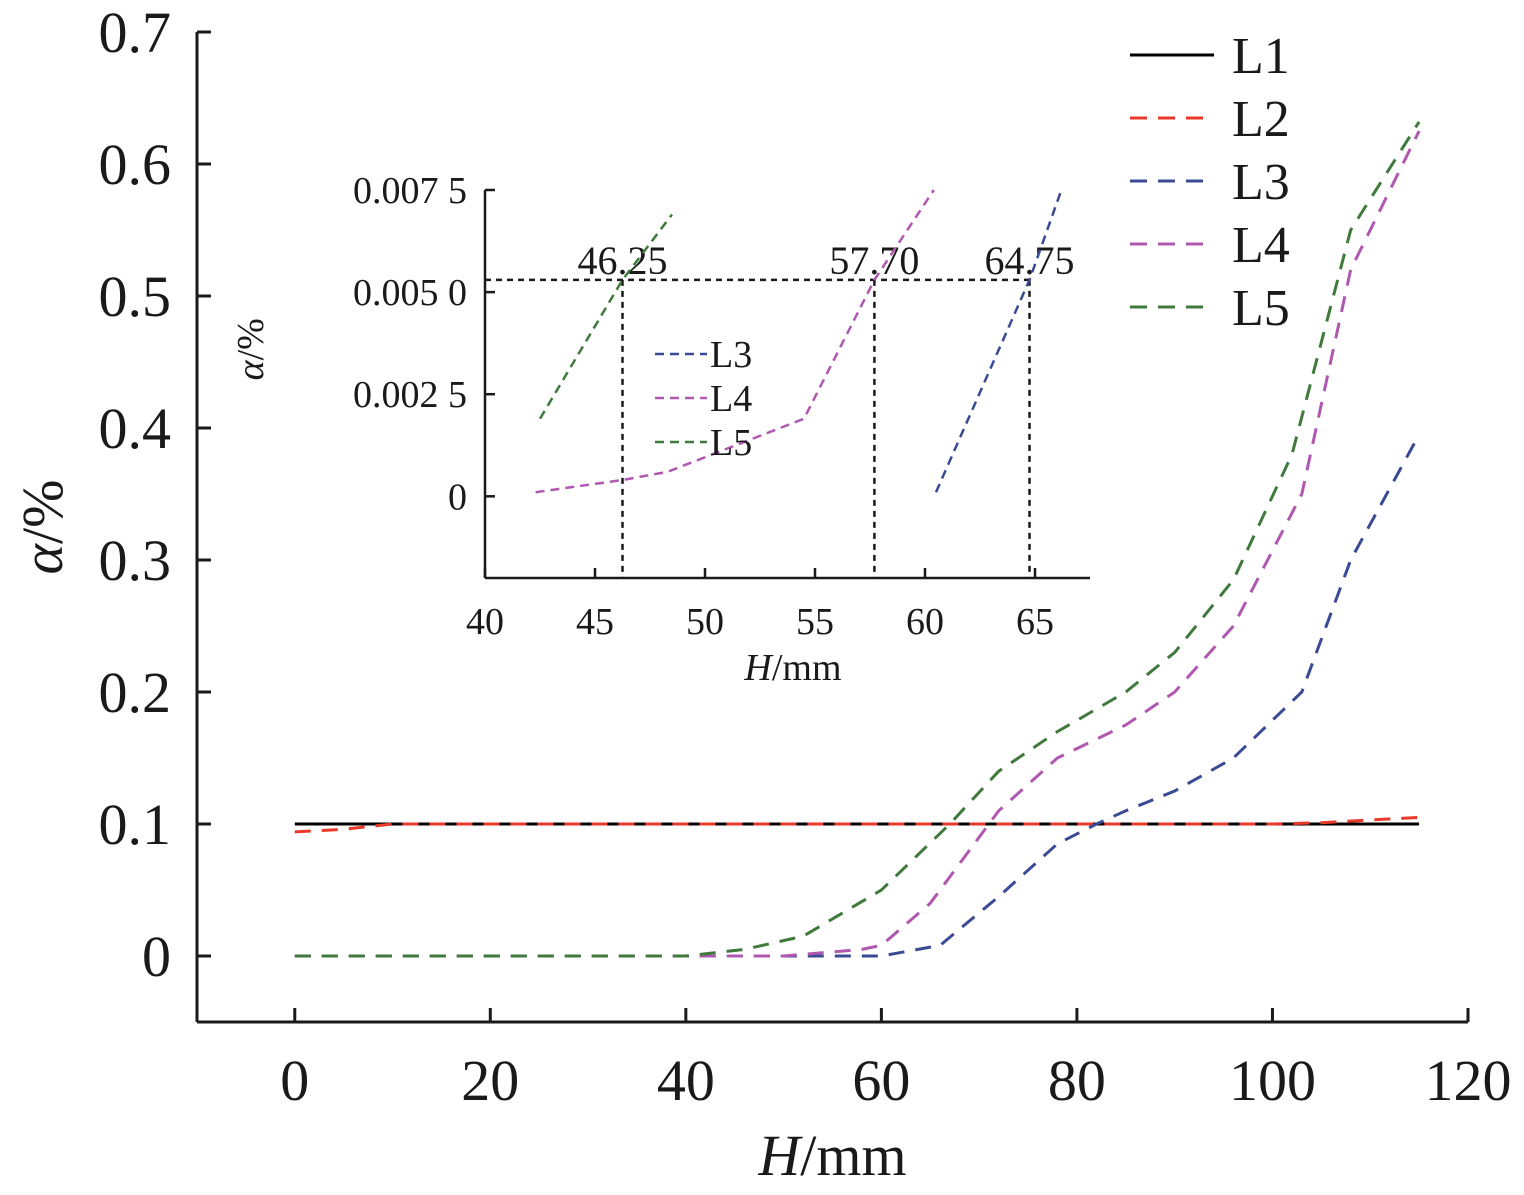 This screenshot has width=1524, height=1195. Describe the element at coordinates (998, 341) in the screenshot. I see `inset-series-l3-line` at that location.